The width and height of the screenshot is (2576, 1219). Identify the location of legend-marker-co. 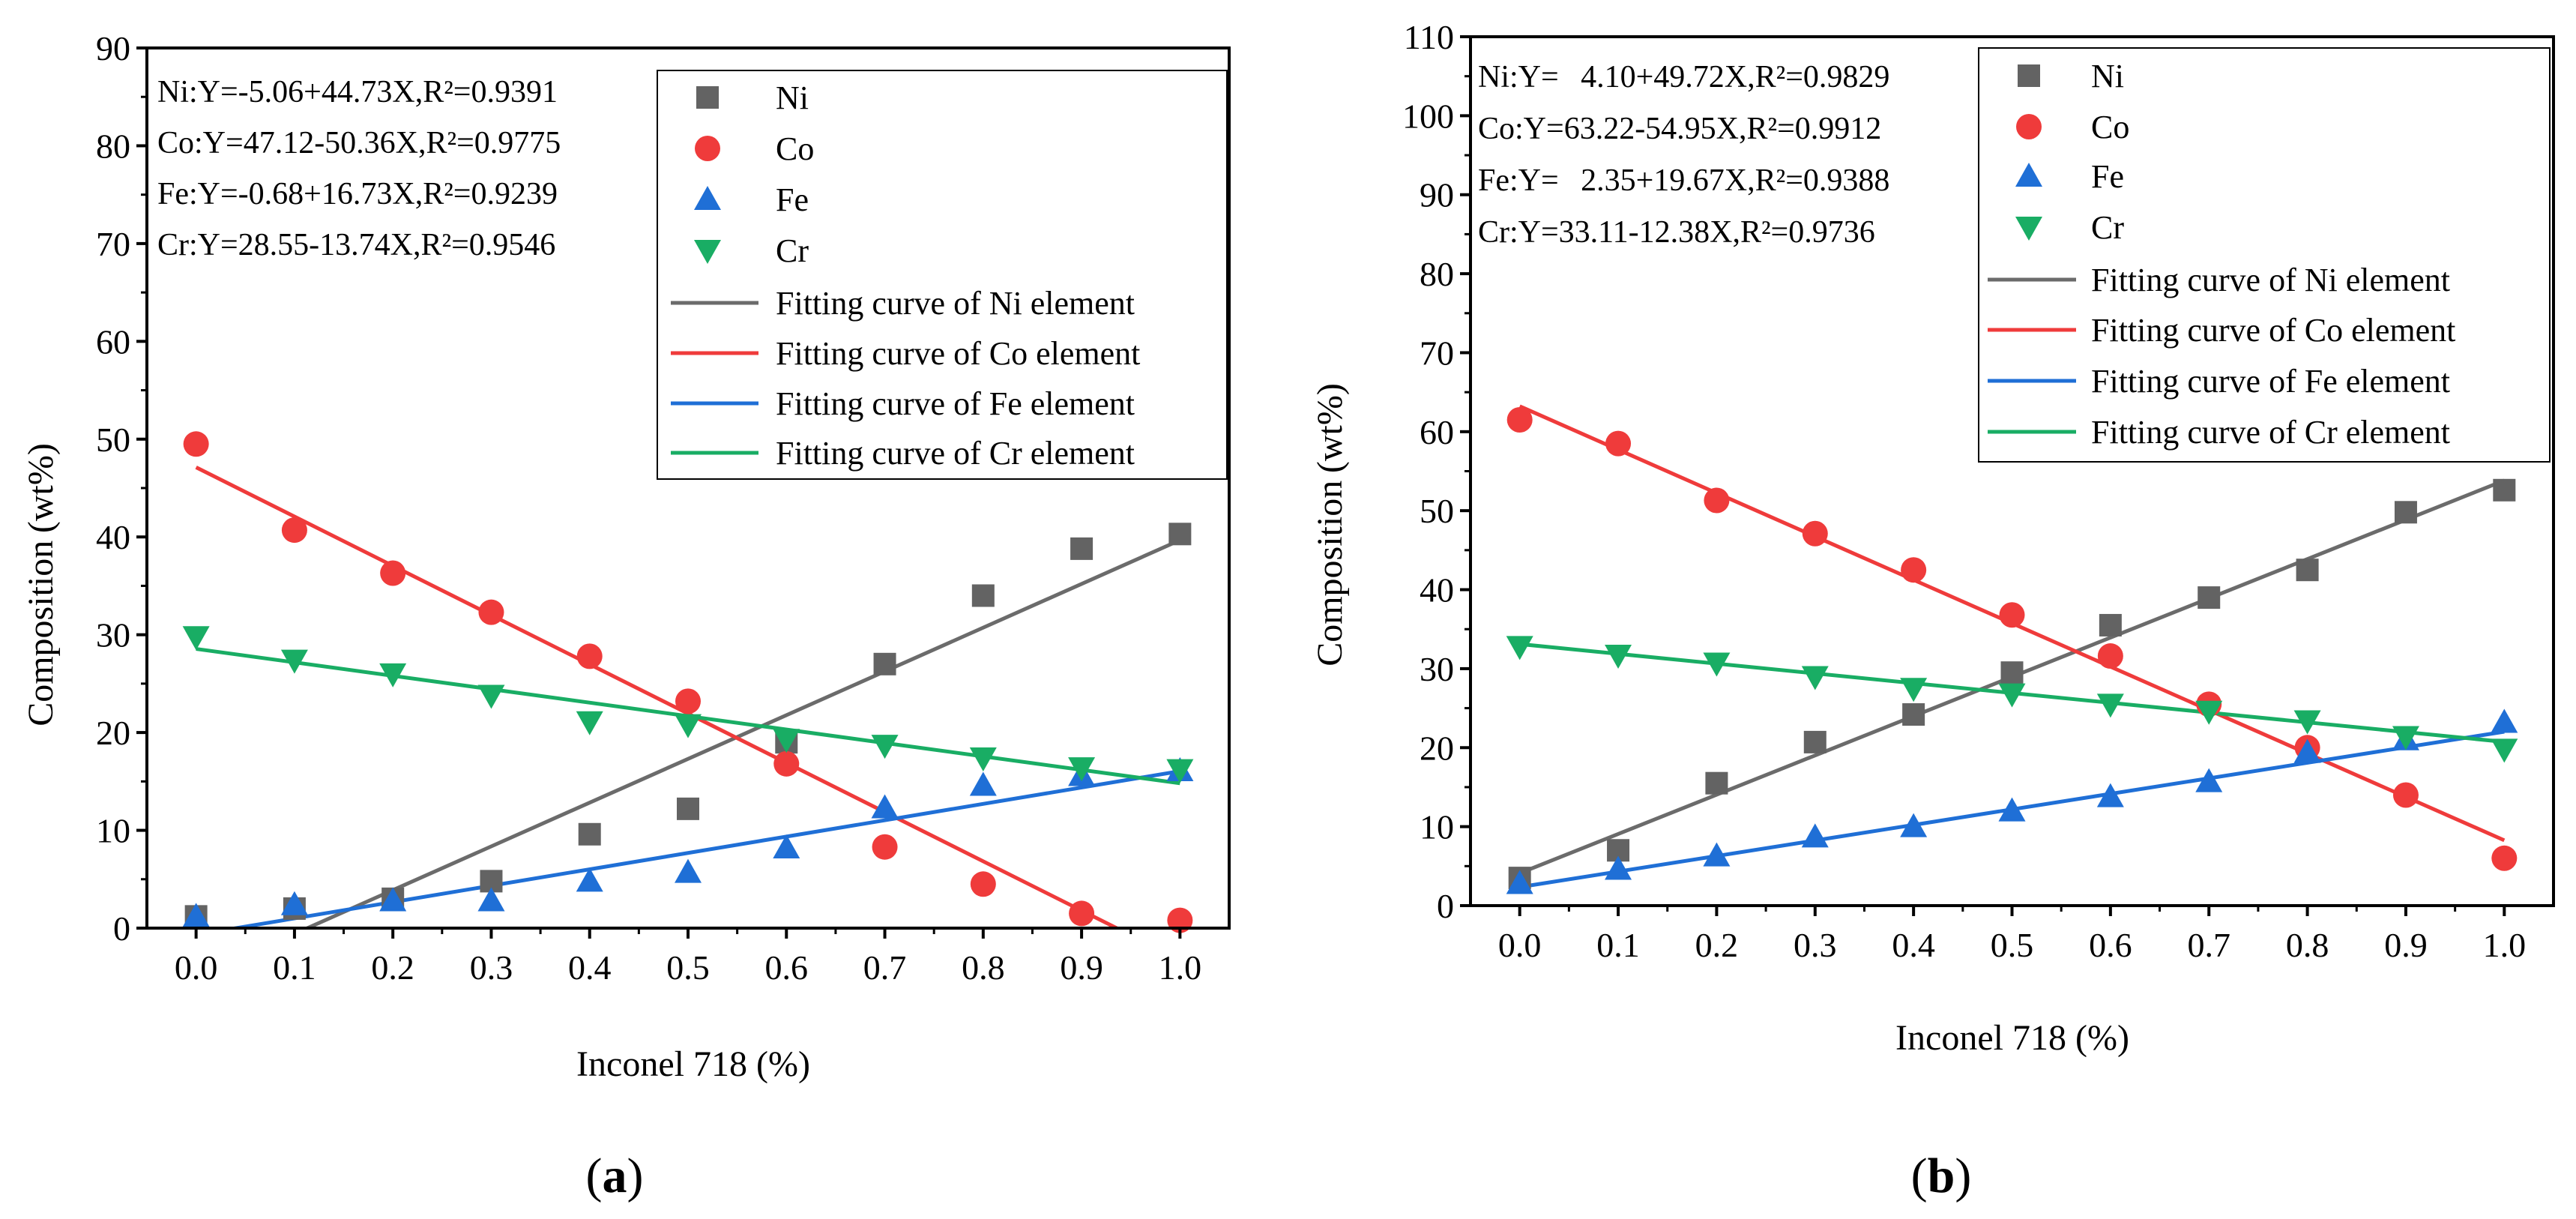
(707, 148).